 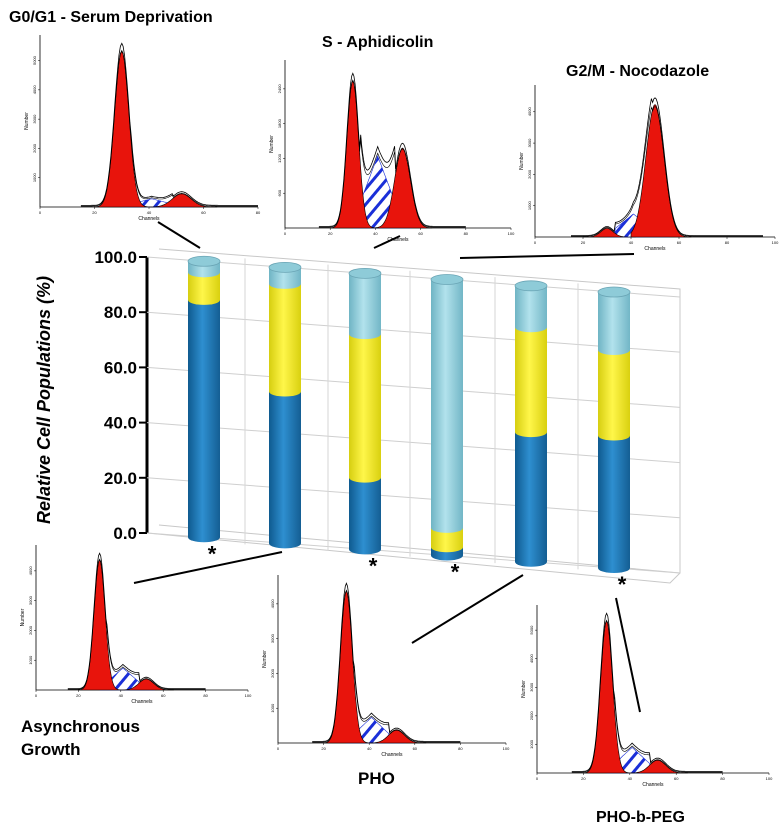 I want to click on y-tick-label: 2400, so click(x=279, y=89).